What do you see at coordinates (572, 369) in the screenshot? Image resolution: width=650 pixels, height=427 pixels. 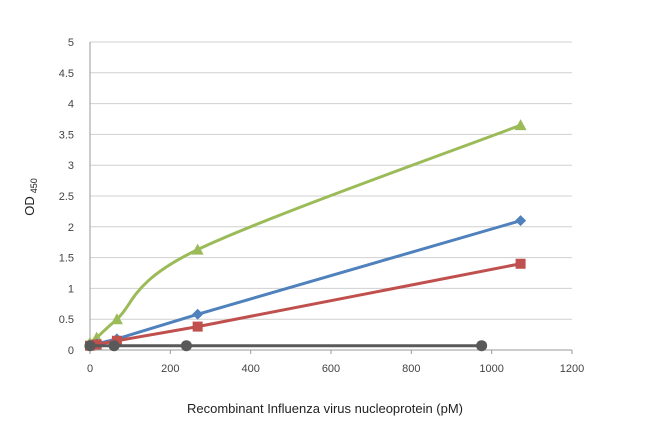 I see `x-tick-label: 1200` at bounding box center [572, 369].